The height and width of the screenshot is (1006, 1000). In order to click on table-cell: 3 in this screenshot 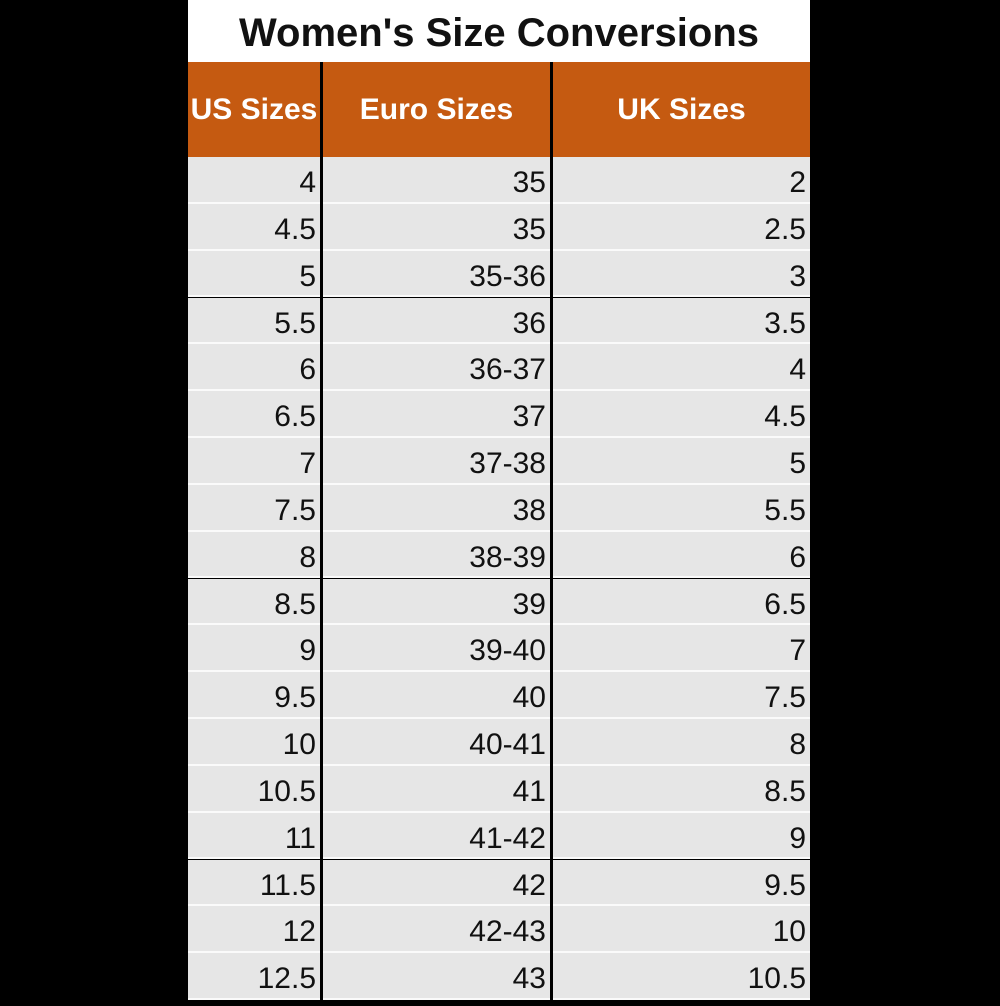, I will do `click(681, 274)`.